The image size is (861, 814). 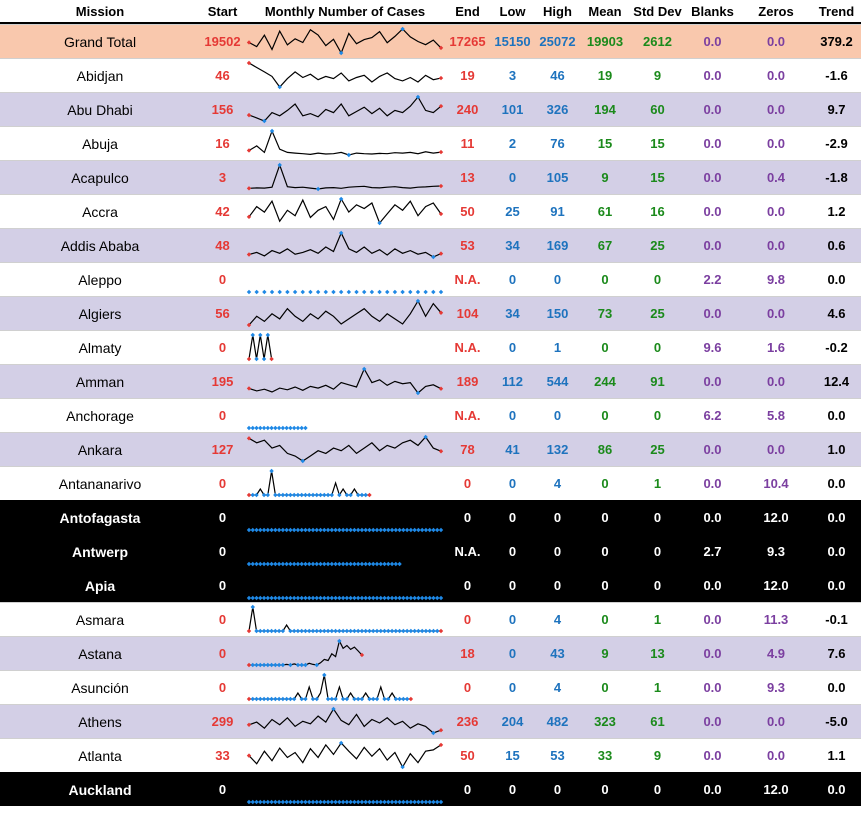 I want to click on table-row: Asmara 0 0 0 4 0 1 0.0 11.3 -0.1, so click(x=430, y=619).